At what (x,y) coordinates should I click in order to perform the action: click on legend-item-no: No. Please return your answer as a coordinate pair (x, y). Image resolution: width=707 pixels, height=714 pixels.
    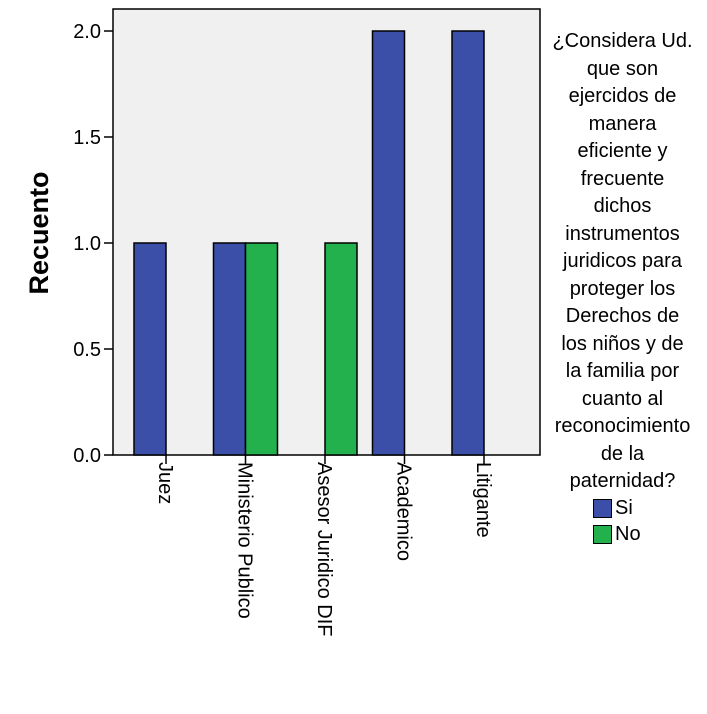
    Looking at the image, I should click on (649, 535).